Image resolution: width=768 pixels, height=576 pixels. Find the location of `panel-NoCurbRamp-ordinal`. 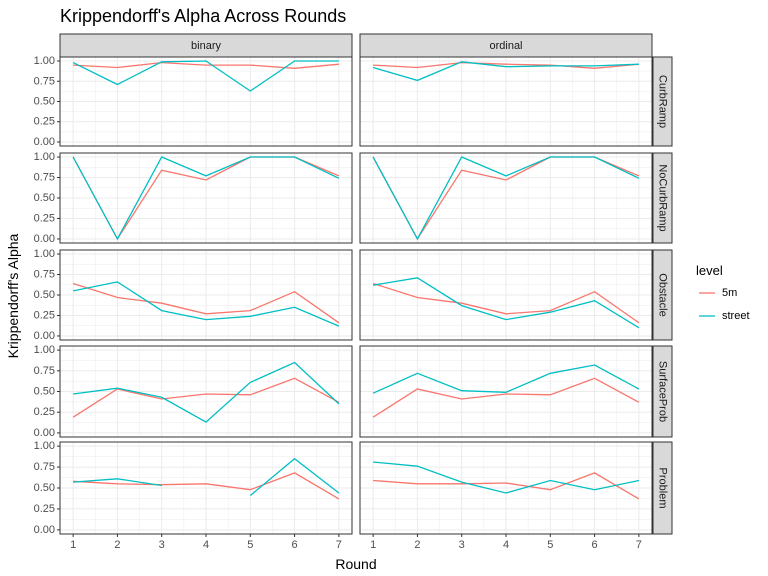

panel-NoCurbRamp-ordinal is located at coordinates (506, 198).